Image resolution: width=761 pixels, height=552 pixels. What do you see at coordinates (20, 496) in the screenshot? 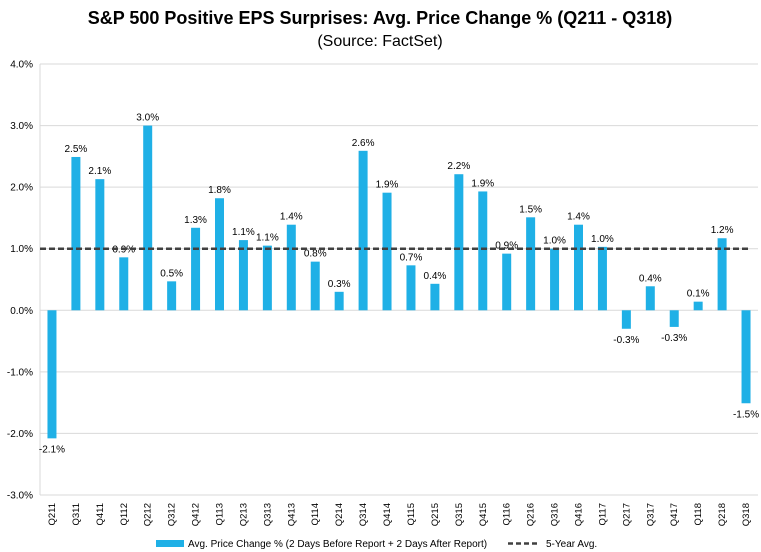
I see `y-tick-label: -3.0%` at bounding box center [20, 496].